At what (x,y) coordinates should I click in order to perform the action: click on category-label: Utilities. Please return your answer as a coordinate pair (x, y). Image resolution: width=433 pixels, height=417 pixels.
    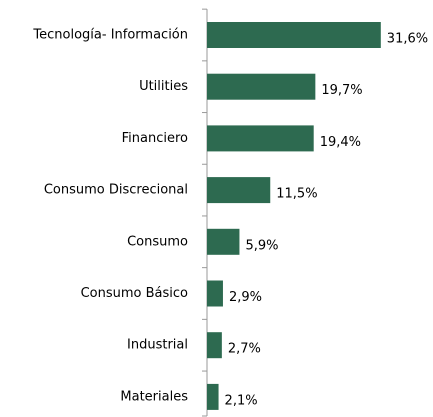
    Looking at the image, I should click on (163, 86).